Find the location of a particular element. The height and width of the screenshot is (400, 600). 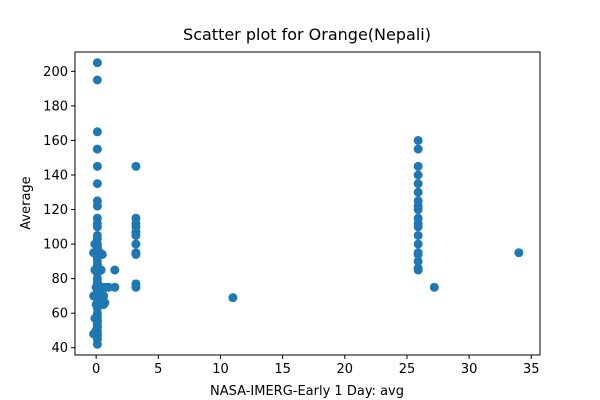

y-tick-label: 160 is located at coordinates (55, 141).